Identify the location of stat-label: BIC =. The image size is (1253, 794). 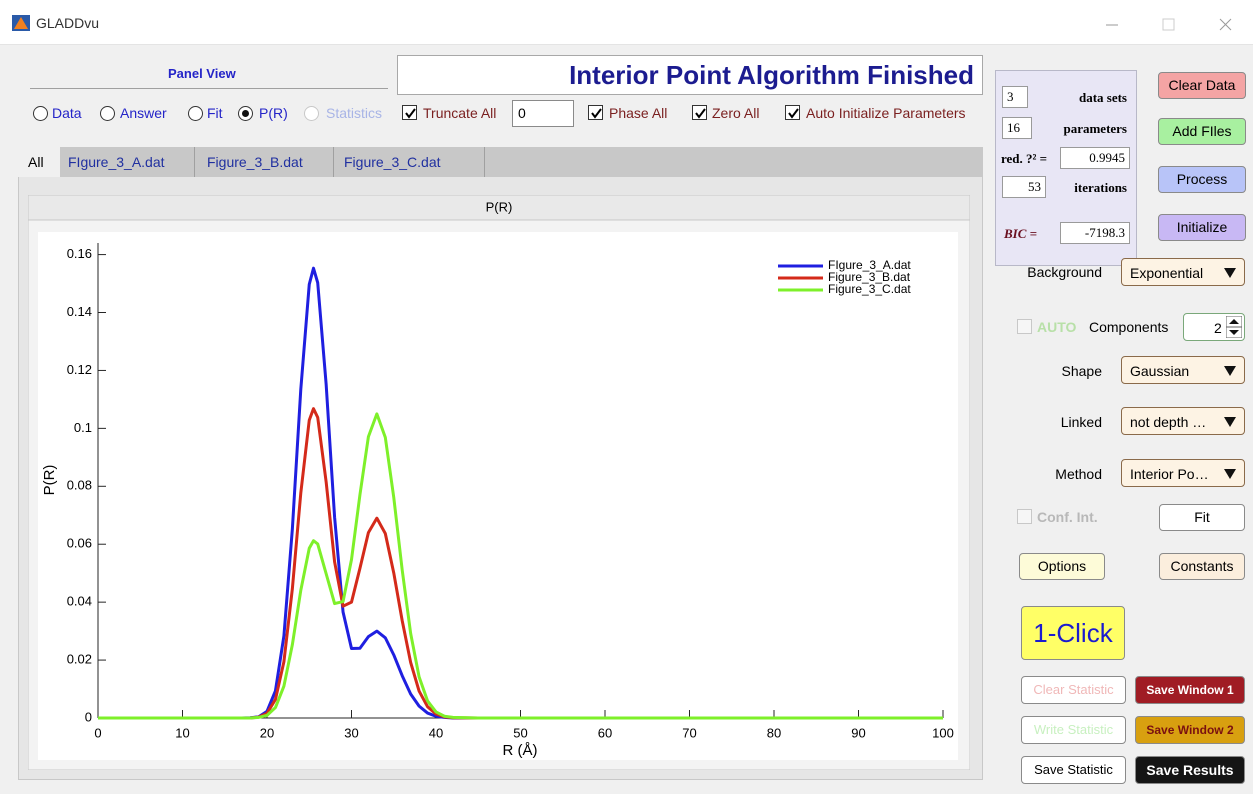
(1021, 233).